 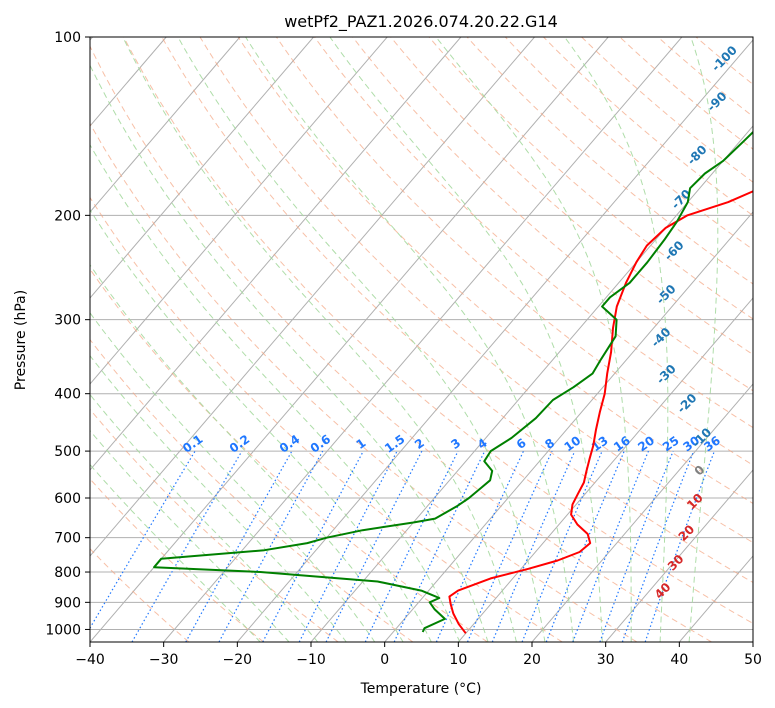 What do you see at coordinates (67, 38) in the screenshot?
I see `y-tick-label: 100` at bounding box center [67, 38].